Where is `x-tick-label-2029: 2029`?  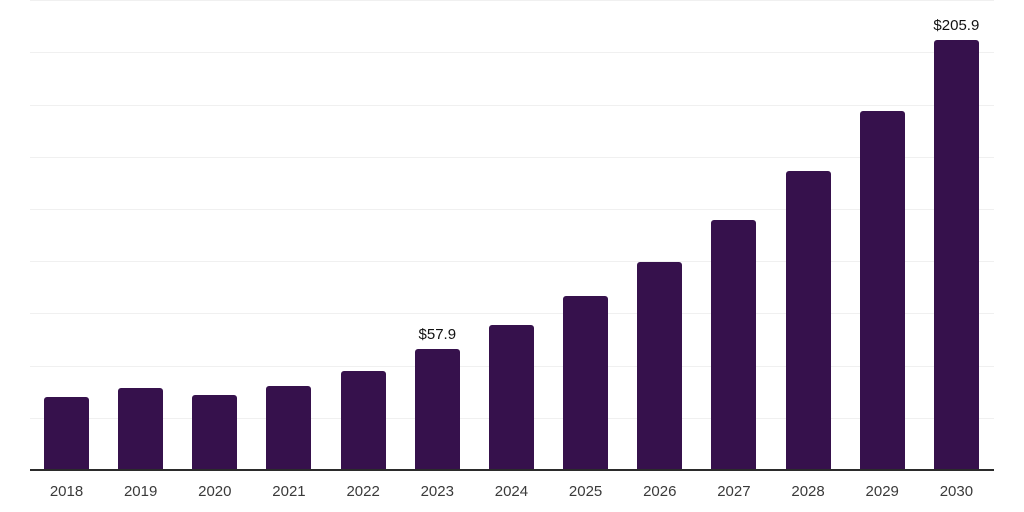 x-tick-label-2029: 2029 is located at coordinates (882, 491).